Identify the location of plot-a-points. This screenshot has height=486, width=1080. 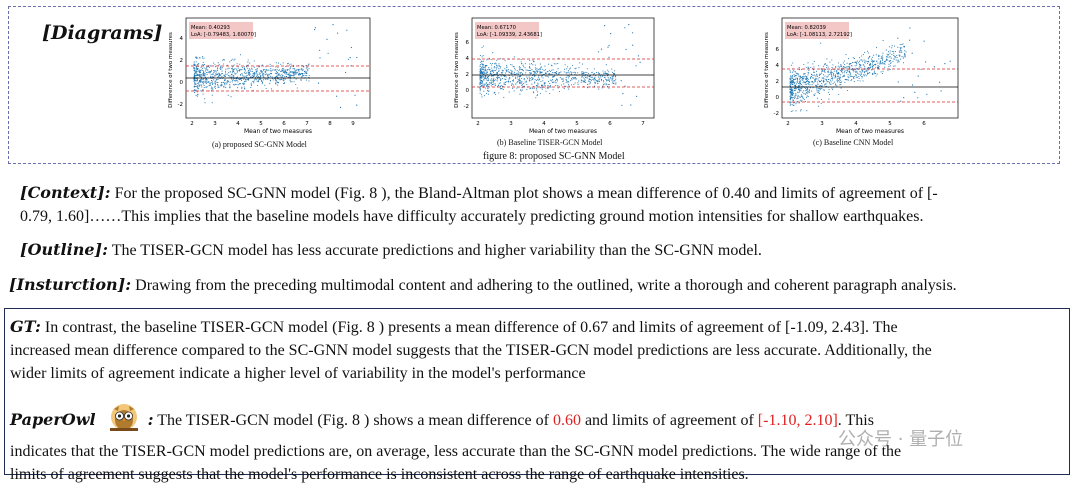
(275, 66).